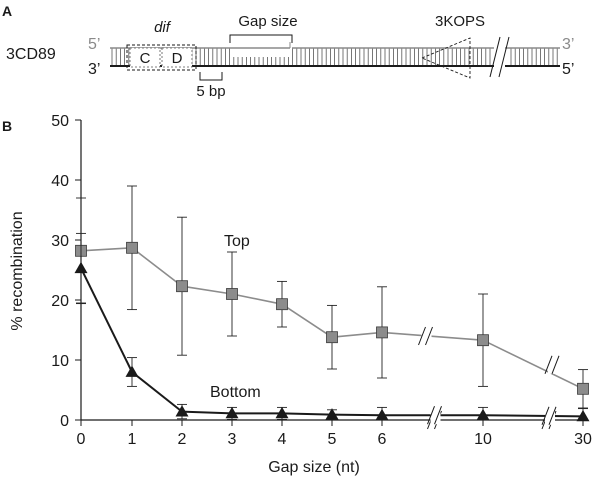 The width and height of the screenshot is (598, 480). I want to click on y-tick-label: 50, so click(60, 121).